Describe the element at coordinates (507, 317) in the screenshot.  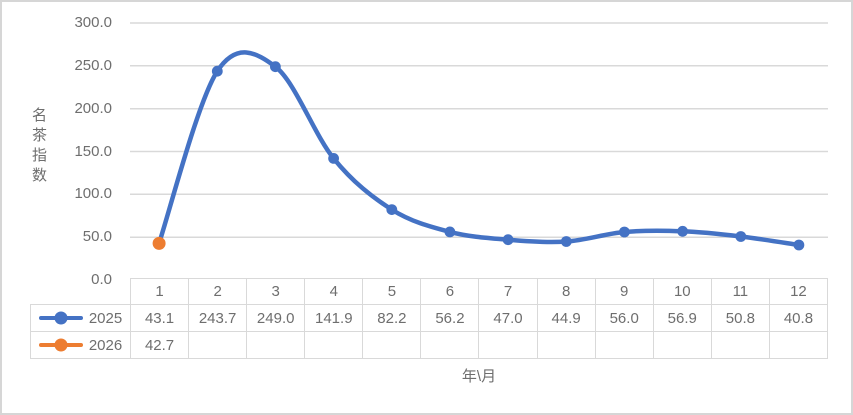
I see `value-cell: 47.0` at that location.